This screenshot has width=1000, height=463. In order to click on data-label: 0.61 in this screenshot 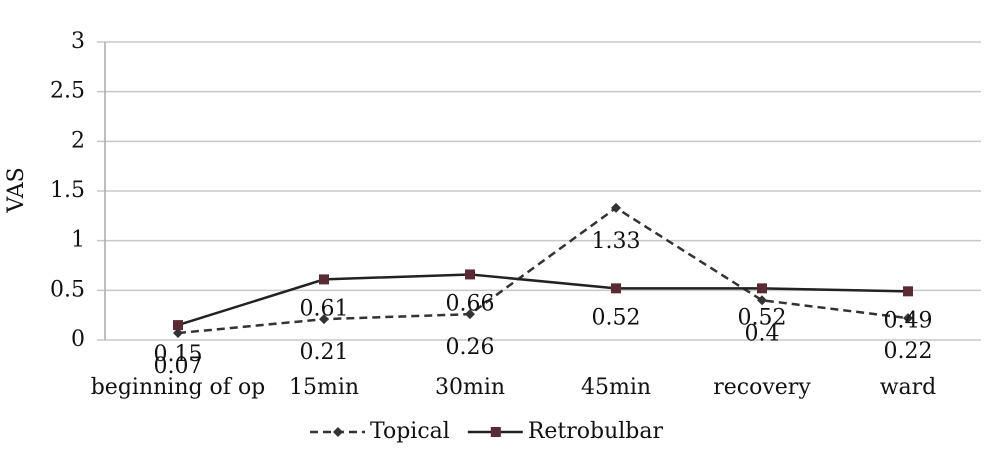, I will do `click(324, 308)`.